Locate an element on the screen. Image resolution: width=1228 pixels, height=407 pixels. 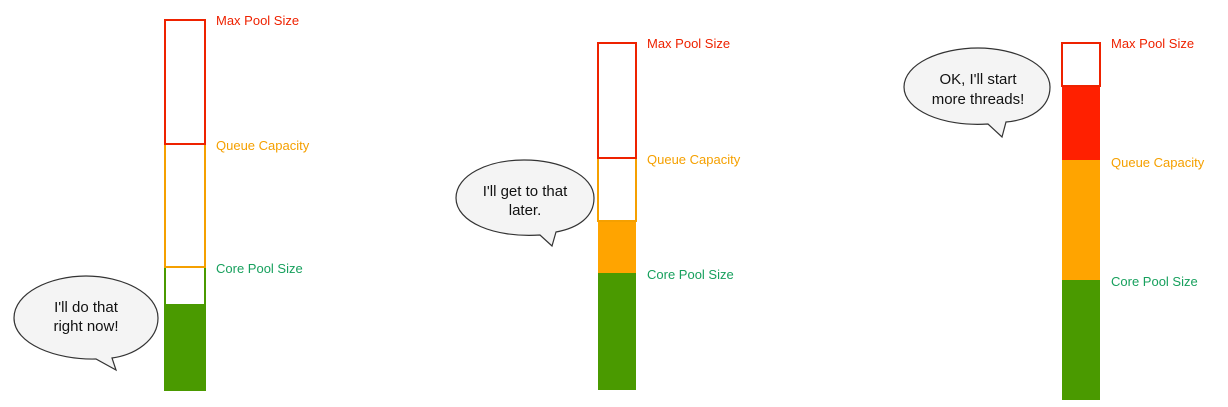
max-fill is located at coordinates (1081, 123).